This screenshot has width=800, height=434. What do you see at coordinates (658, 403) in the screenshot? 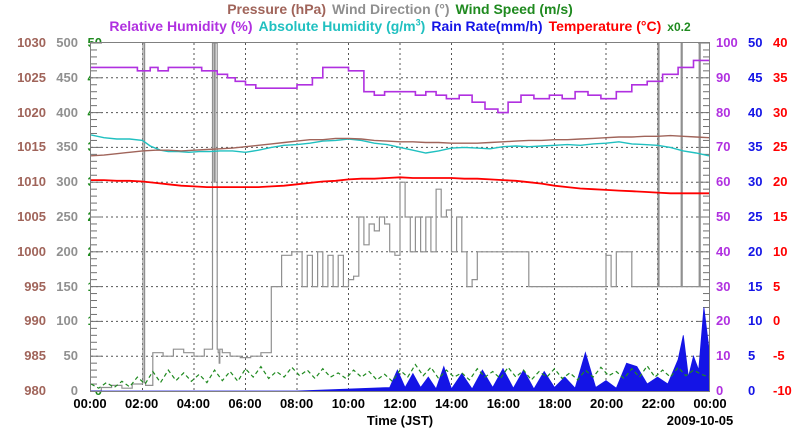
I see `x-tick-11: 22:00` at bounding box center [658, 403].